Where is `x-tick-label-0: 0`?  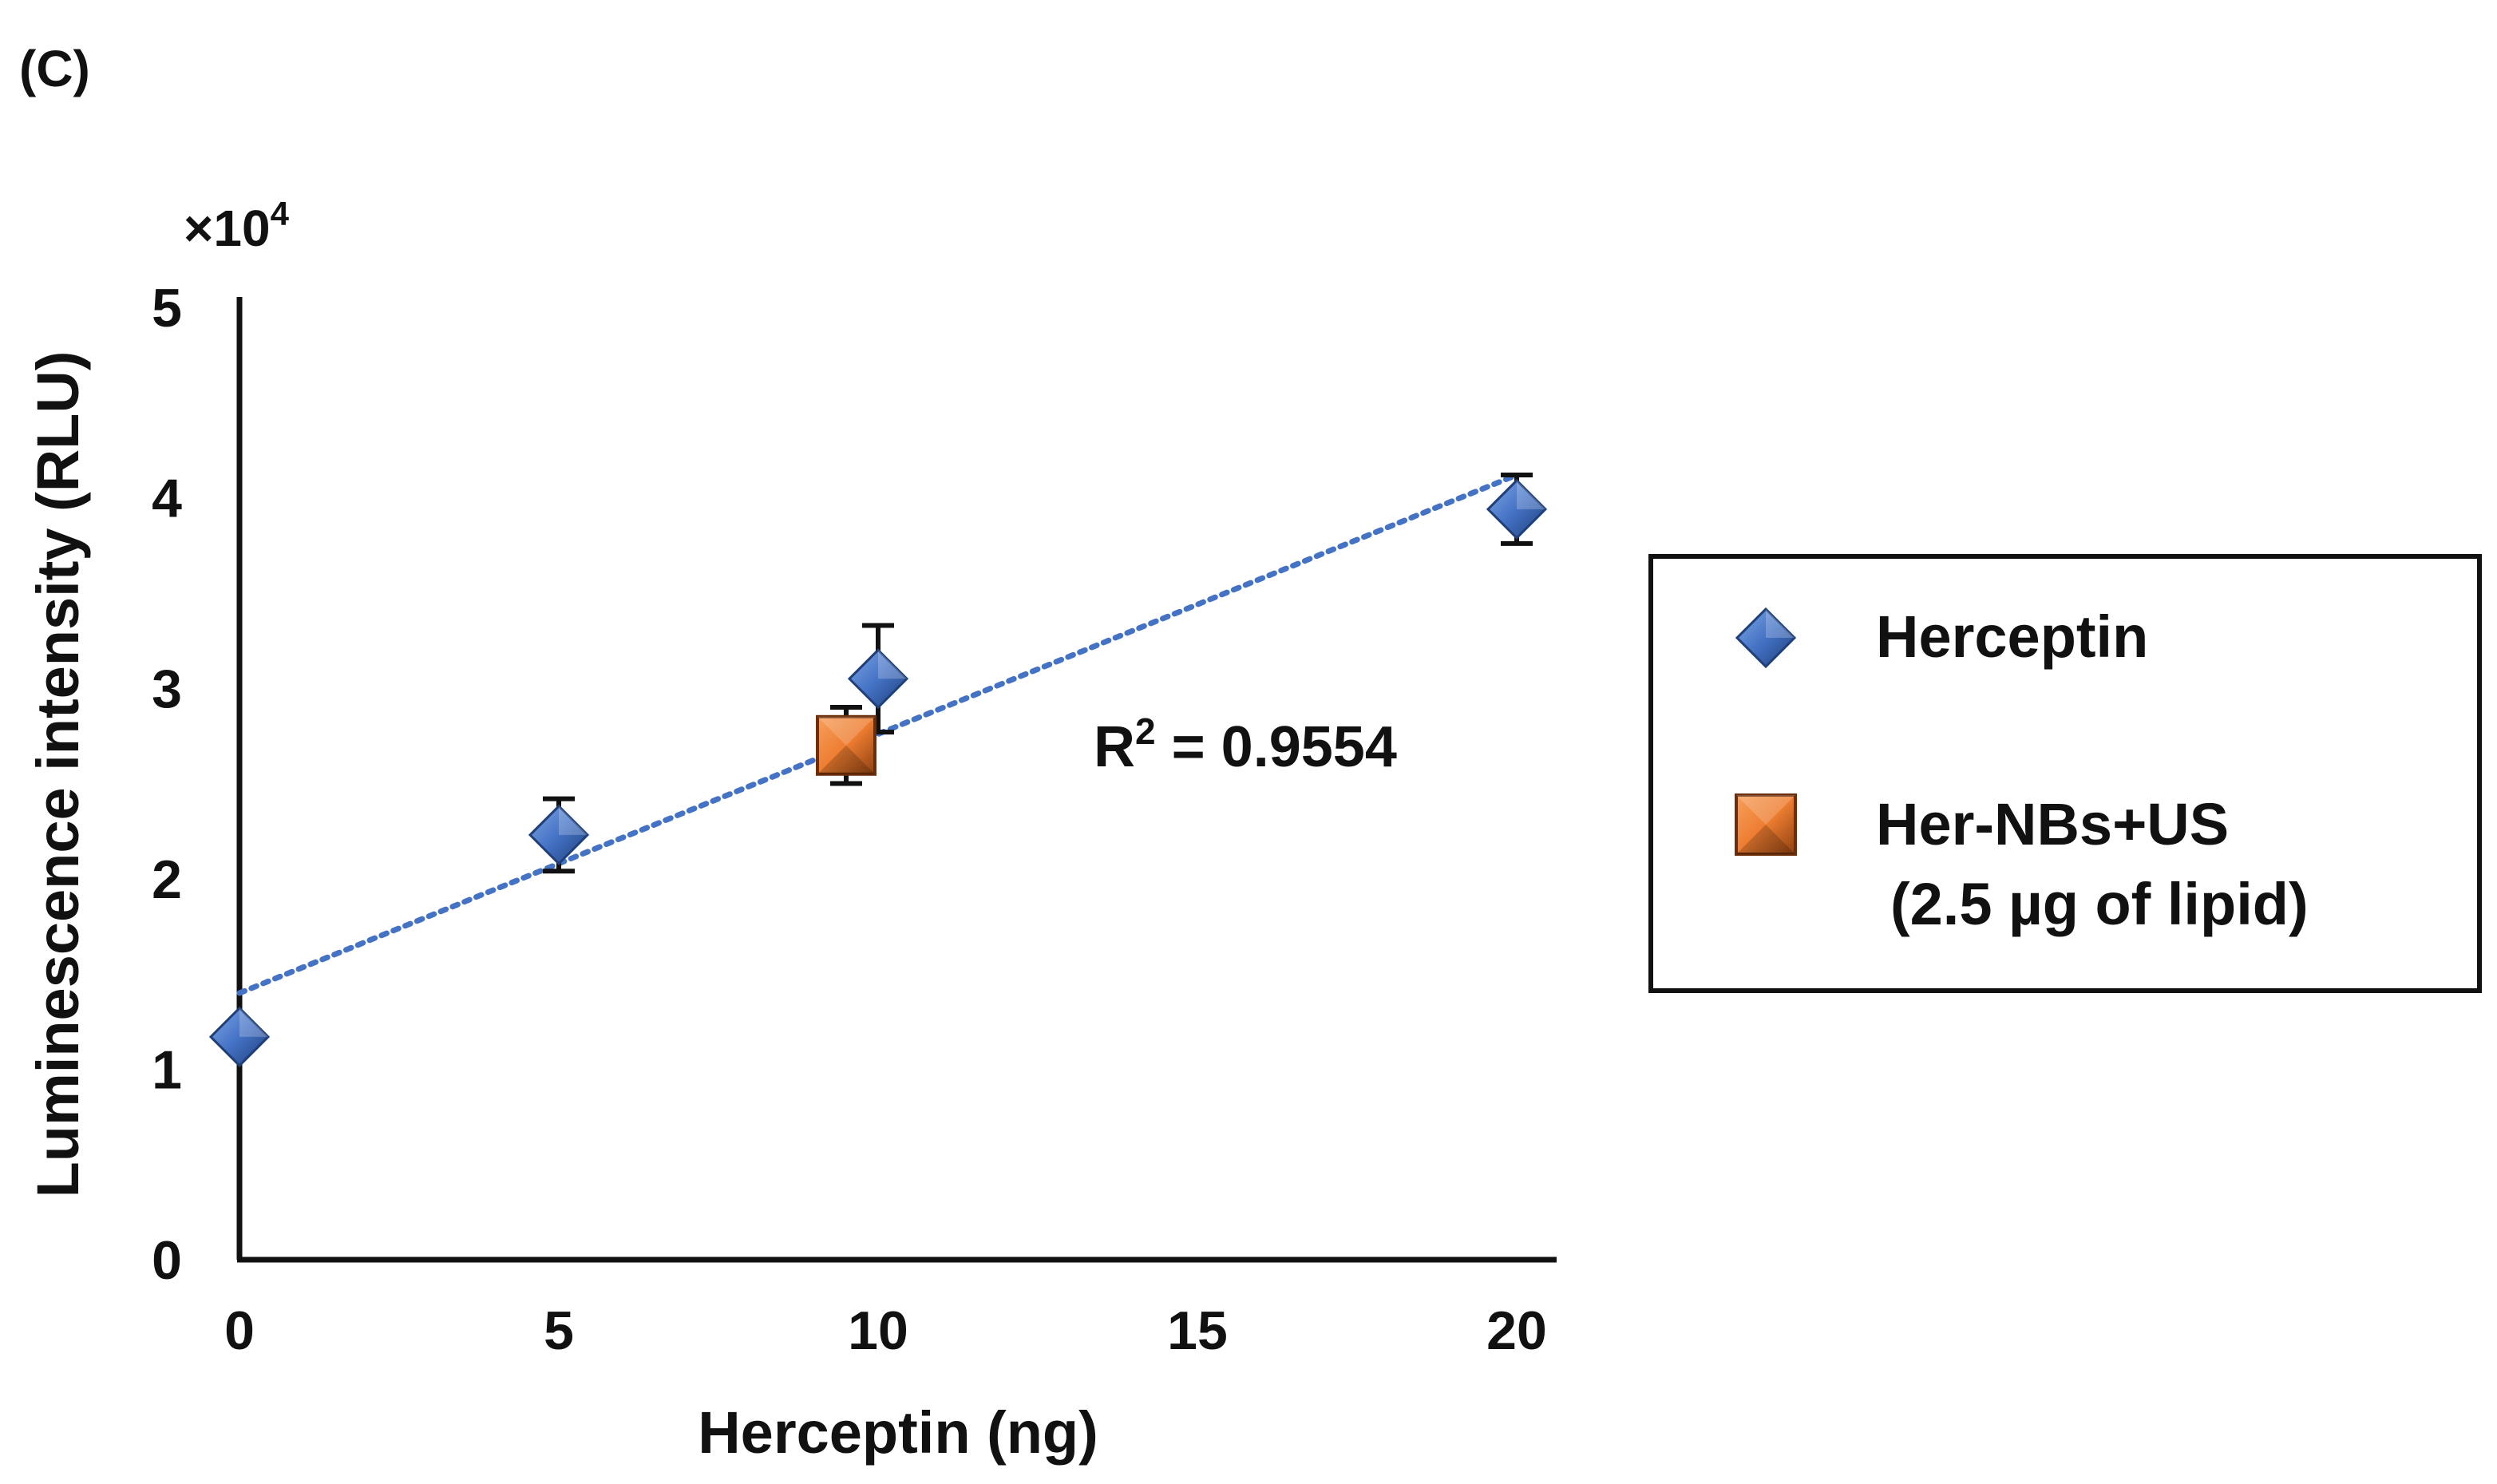
x-tick-label-0: 0 is located at coordinates (239, 1330).